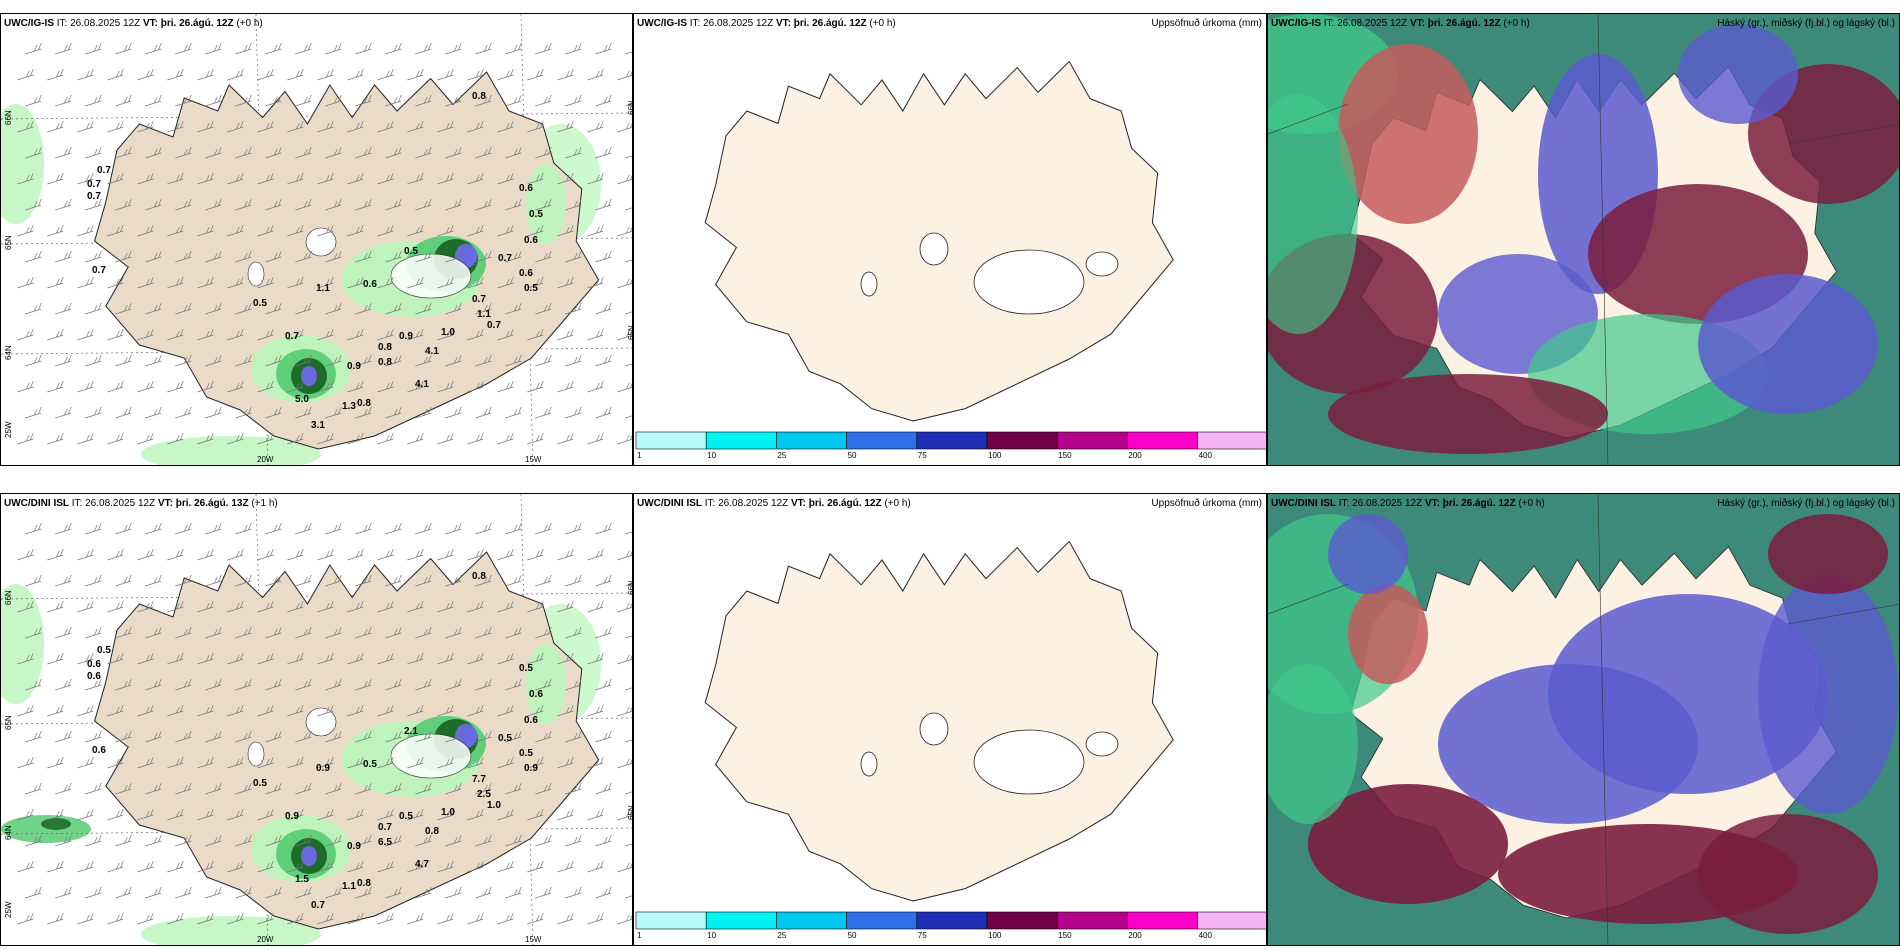  I want to click on precip-patch, so click(309, 856).